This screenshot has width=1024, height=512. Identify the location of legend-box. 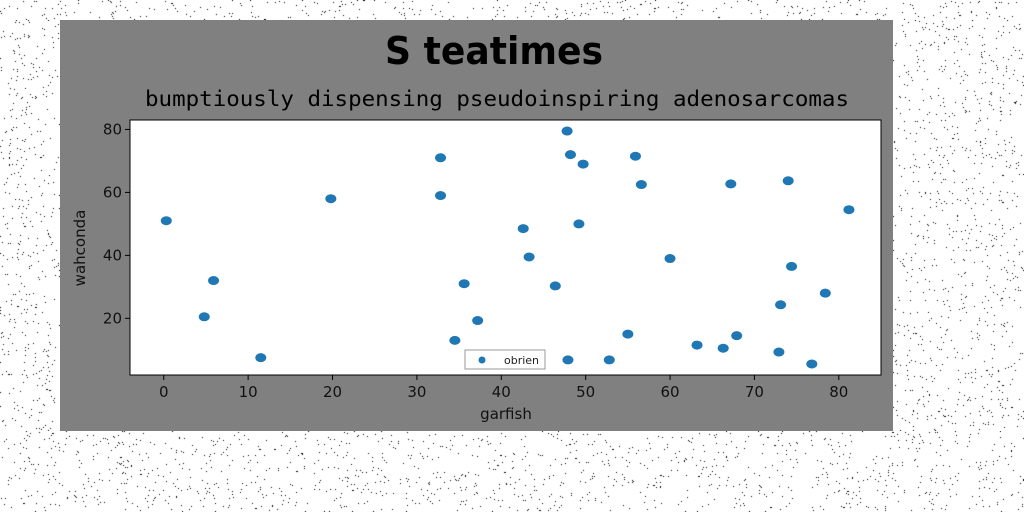
(505, 359).